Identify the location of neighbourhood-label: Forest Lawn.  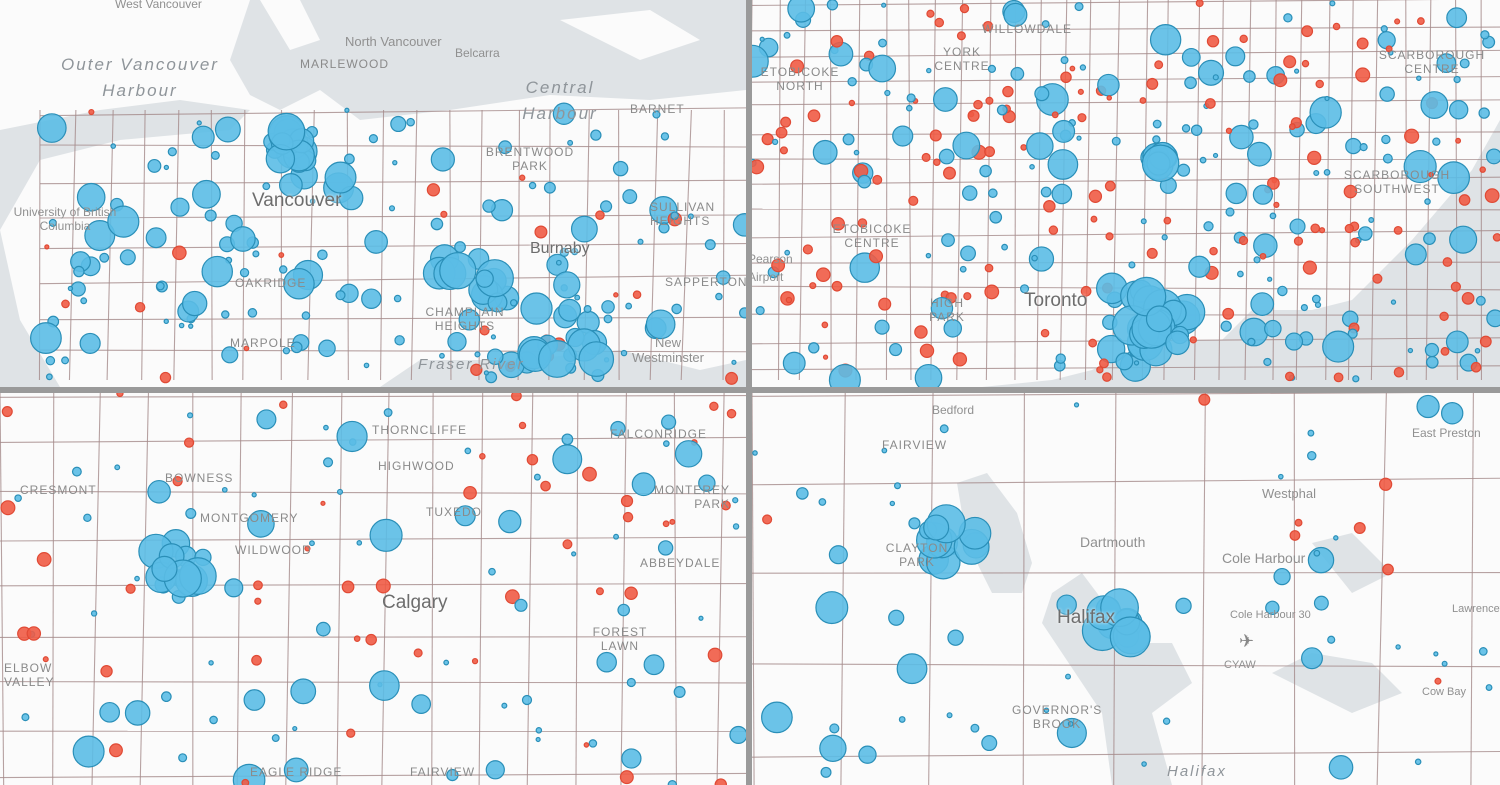
(620, 639).